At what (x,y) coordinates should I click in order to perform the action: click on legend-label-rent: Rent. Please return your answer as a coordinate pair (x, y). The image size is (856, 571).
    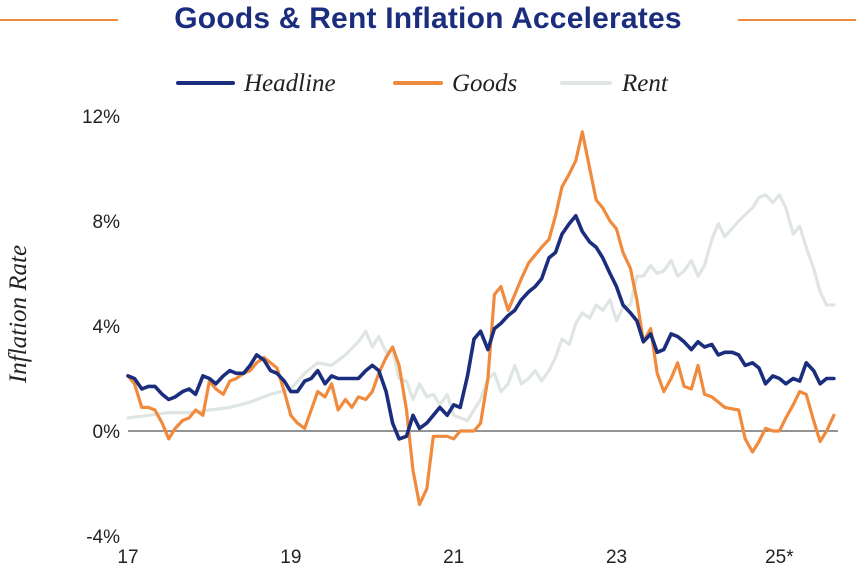
    Looking at the image, I should click on (645, 83).